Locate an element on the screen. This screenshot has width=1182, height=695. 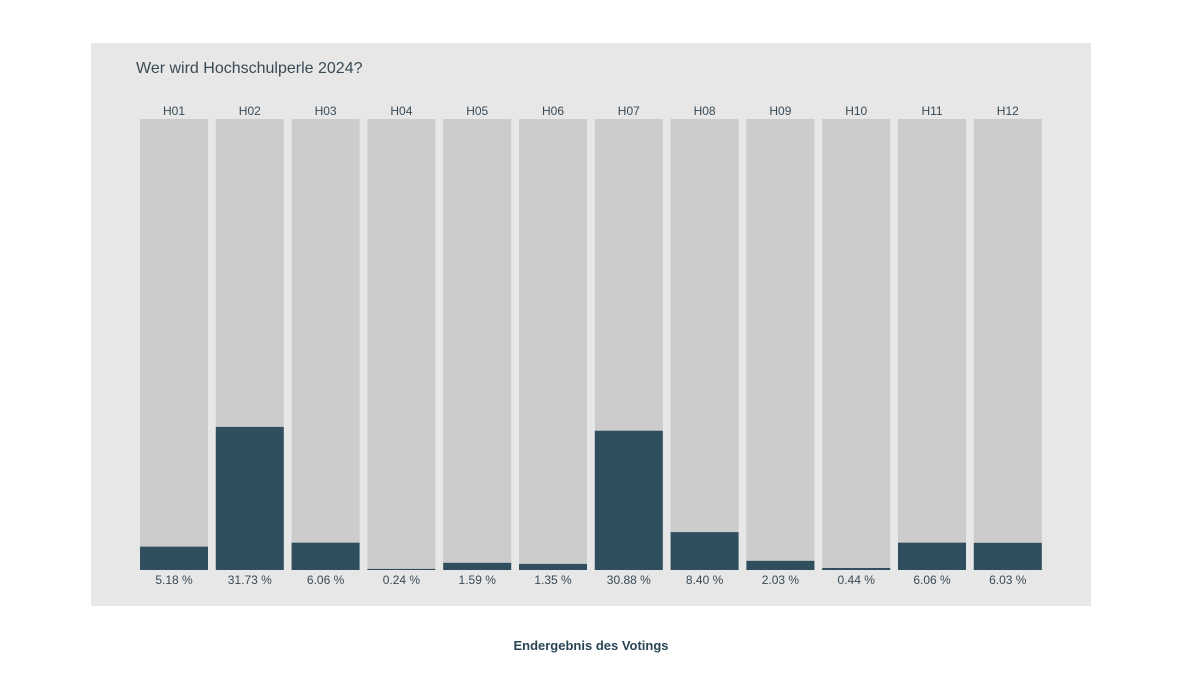
category-label-h02: H02 is located at coordinates (250, 111).